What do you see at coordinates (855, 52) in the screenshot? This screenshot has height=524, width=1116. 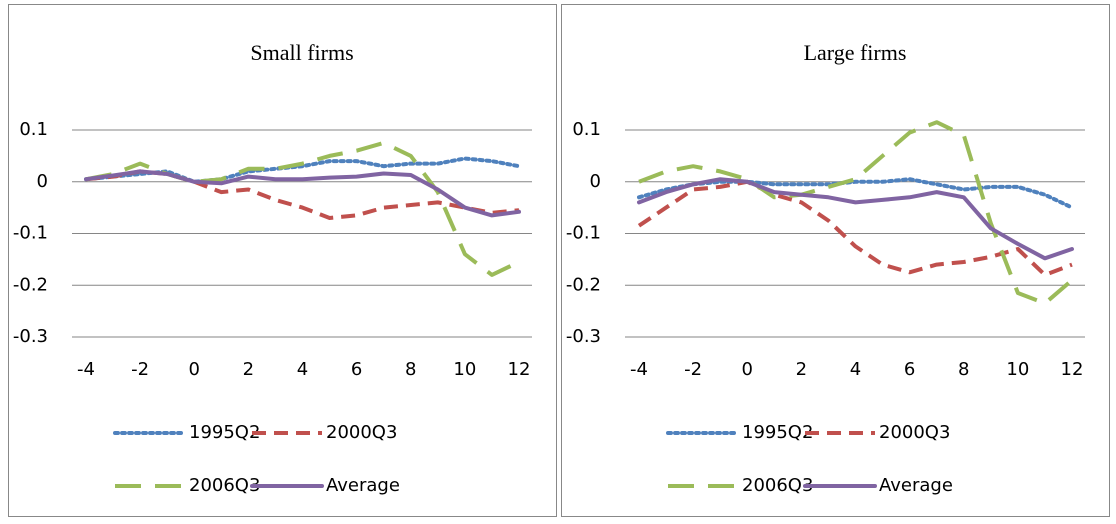 I see `chart-title: Large firms` at bounding box center [855, 52].